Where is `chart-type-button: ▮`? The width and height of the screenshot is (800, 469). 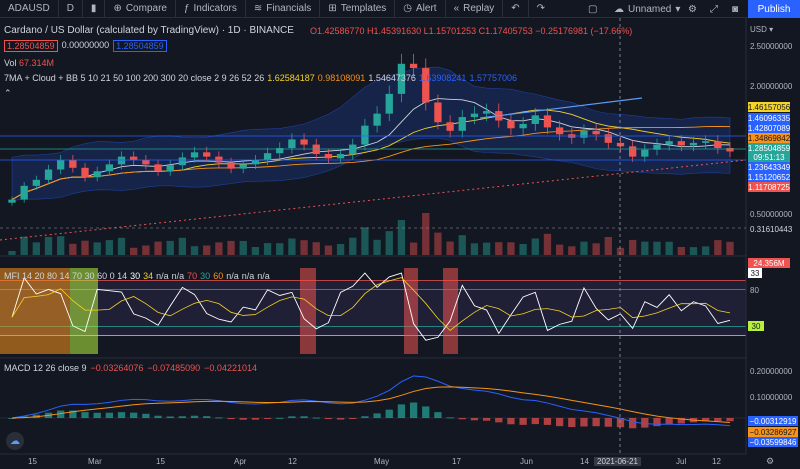 chart-type-button: ▮ is located at coordinates (94, 9).